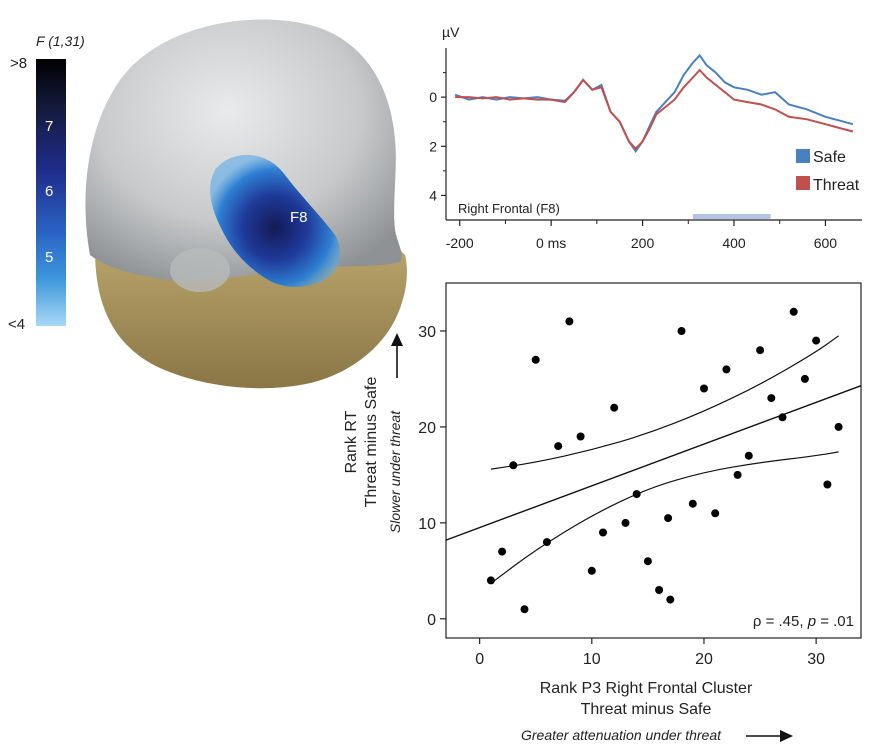 The height and width of the screenshot is (748, 872). What do you see at coordinates (592, 659) in the screenshot?
I see `scatter-x-tick-label: 10` at bounding box center [592, 659].